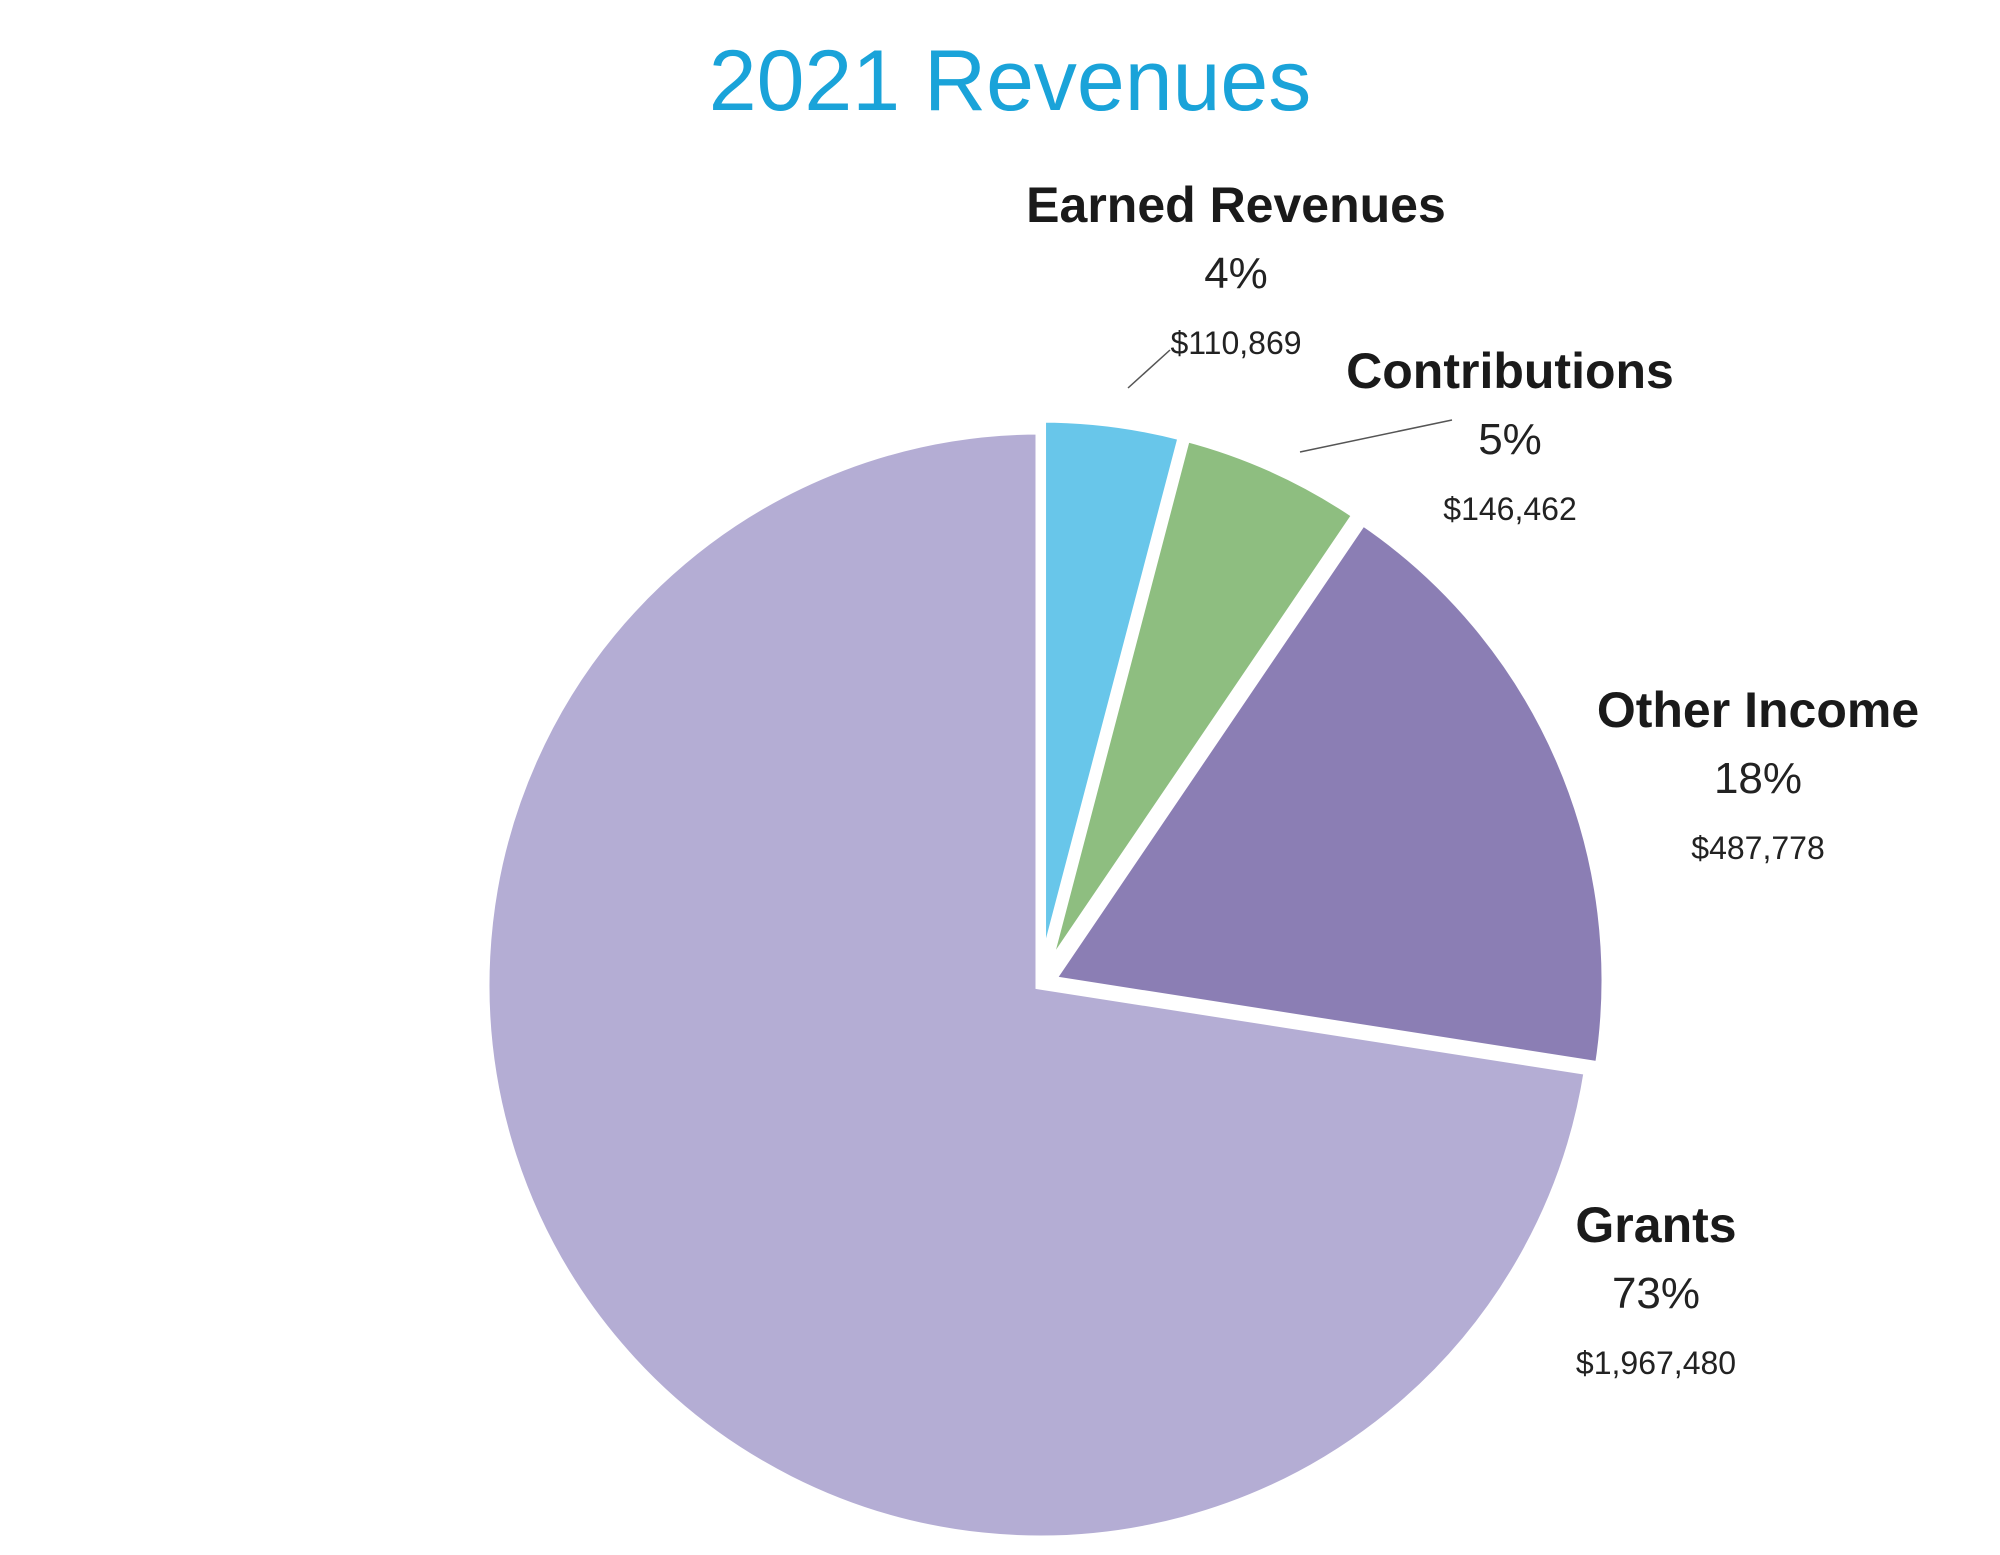 The image size is (2000, 1555). What do you see at coordinates (1509, 509) in the screenshot?
I see `slice-label-contributions-amount: $146,462` at bounding box center [1509, 509].